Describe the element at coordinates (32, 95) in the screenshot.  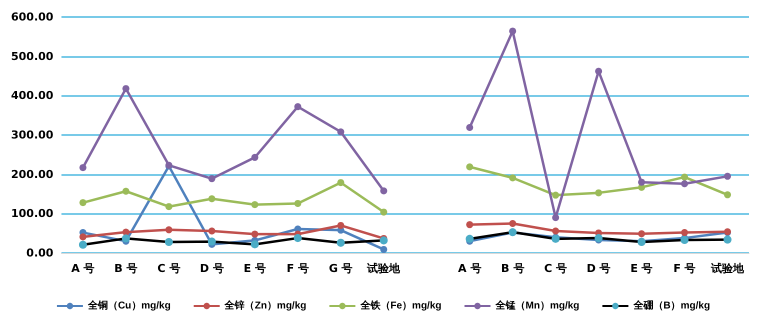
I see `y-tick-label: 400.00` at that location.